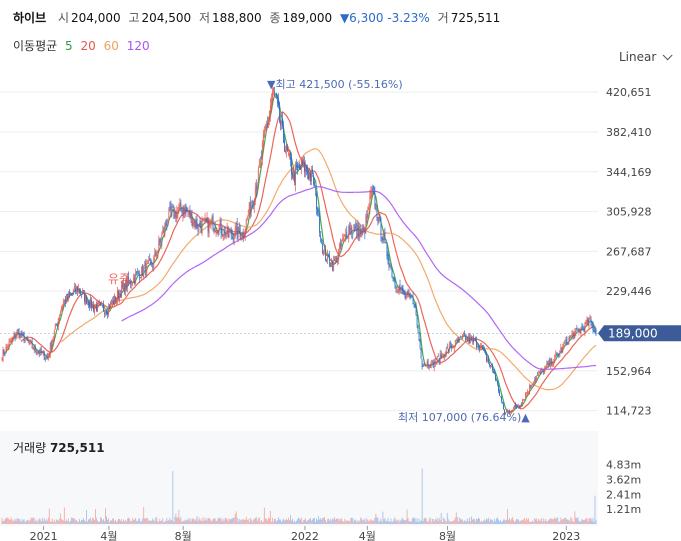 The image size is (681, 541). I want to click on scale-dropdown: Linear, so click(646, 57).